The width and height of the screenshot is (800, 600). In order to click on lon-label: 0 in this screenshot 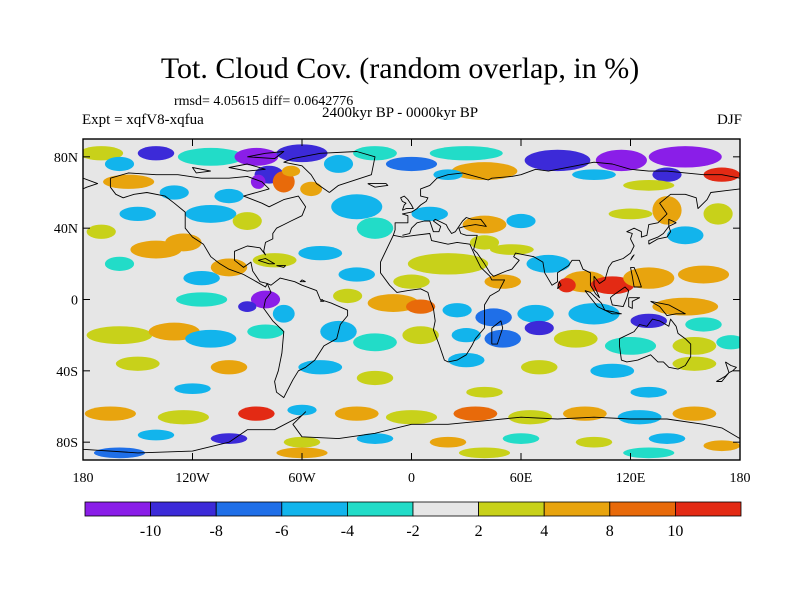, I will do `click(411, 478)`.